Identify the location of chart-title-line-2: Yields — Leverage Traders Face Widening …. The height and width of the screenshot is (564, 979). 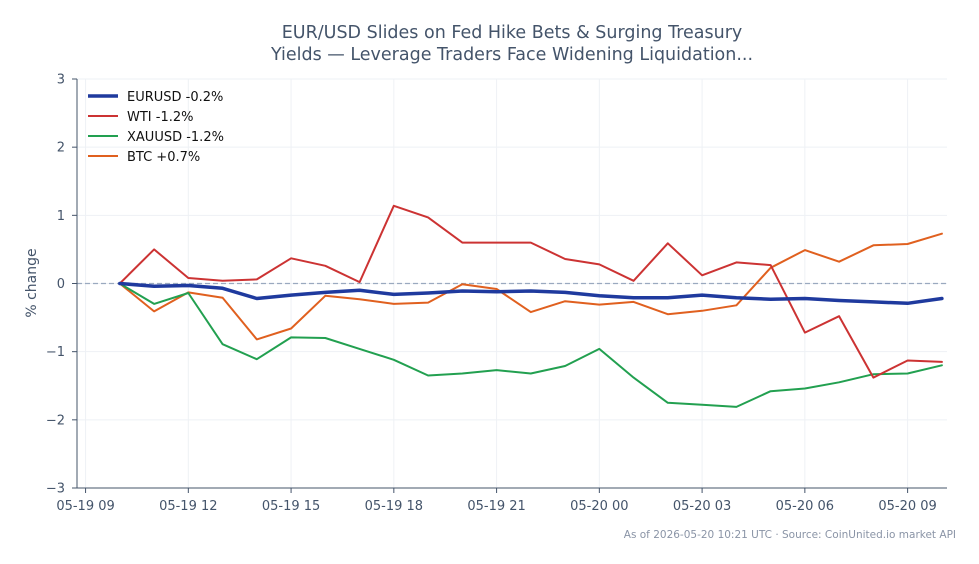
(511, 55).